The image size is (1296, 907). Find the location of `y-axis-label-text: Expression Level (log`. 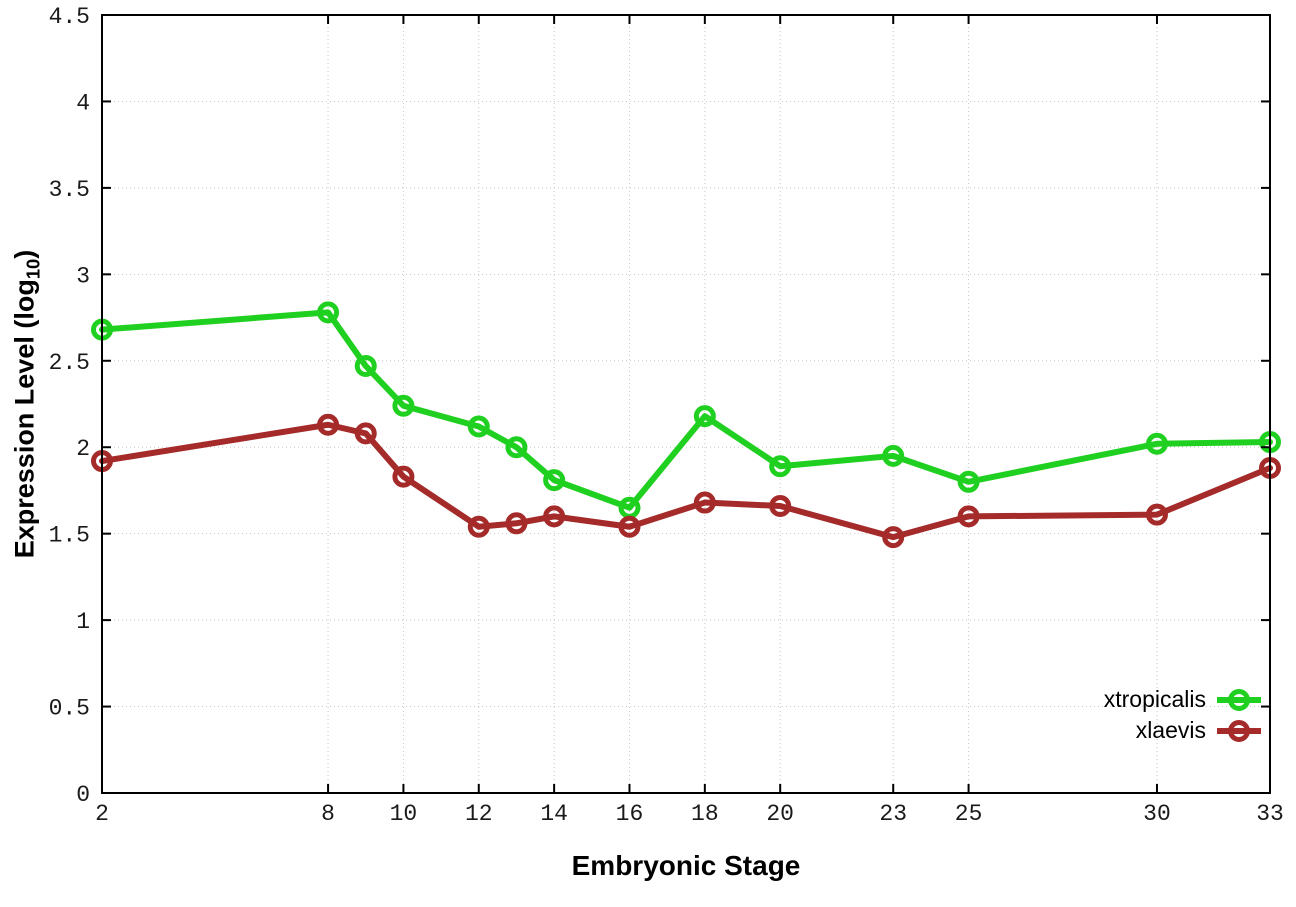

y-axis-label-text: Expression Level (log is located at coordinates (24, 419).